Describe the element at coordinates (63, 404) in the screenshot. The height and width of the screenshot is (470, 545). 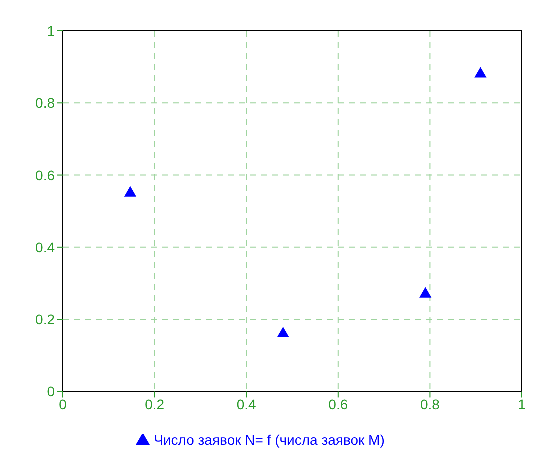
I see `x-tick-label: 0` at that location.